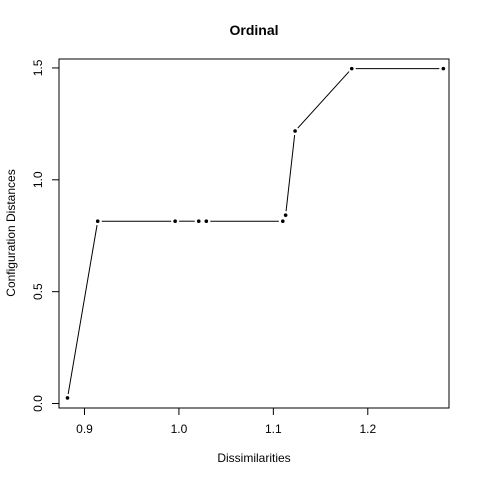 The width and height of the screenshot is (480, 485). What do you see at coordinates (38, 403) in the screenshot?
I see `y-tick-label: 0.0` at bounding box center [38, 403].